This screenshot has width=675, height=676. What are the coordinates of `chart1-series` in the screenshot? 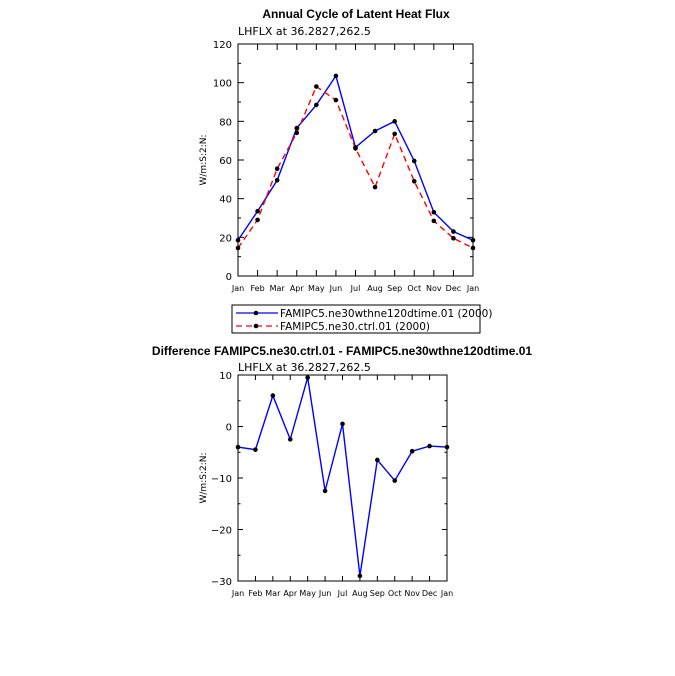 It's located at (355, 162).